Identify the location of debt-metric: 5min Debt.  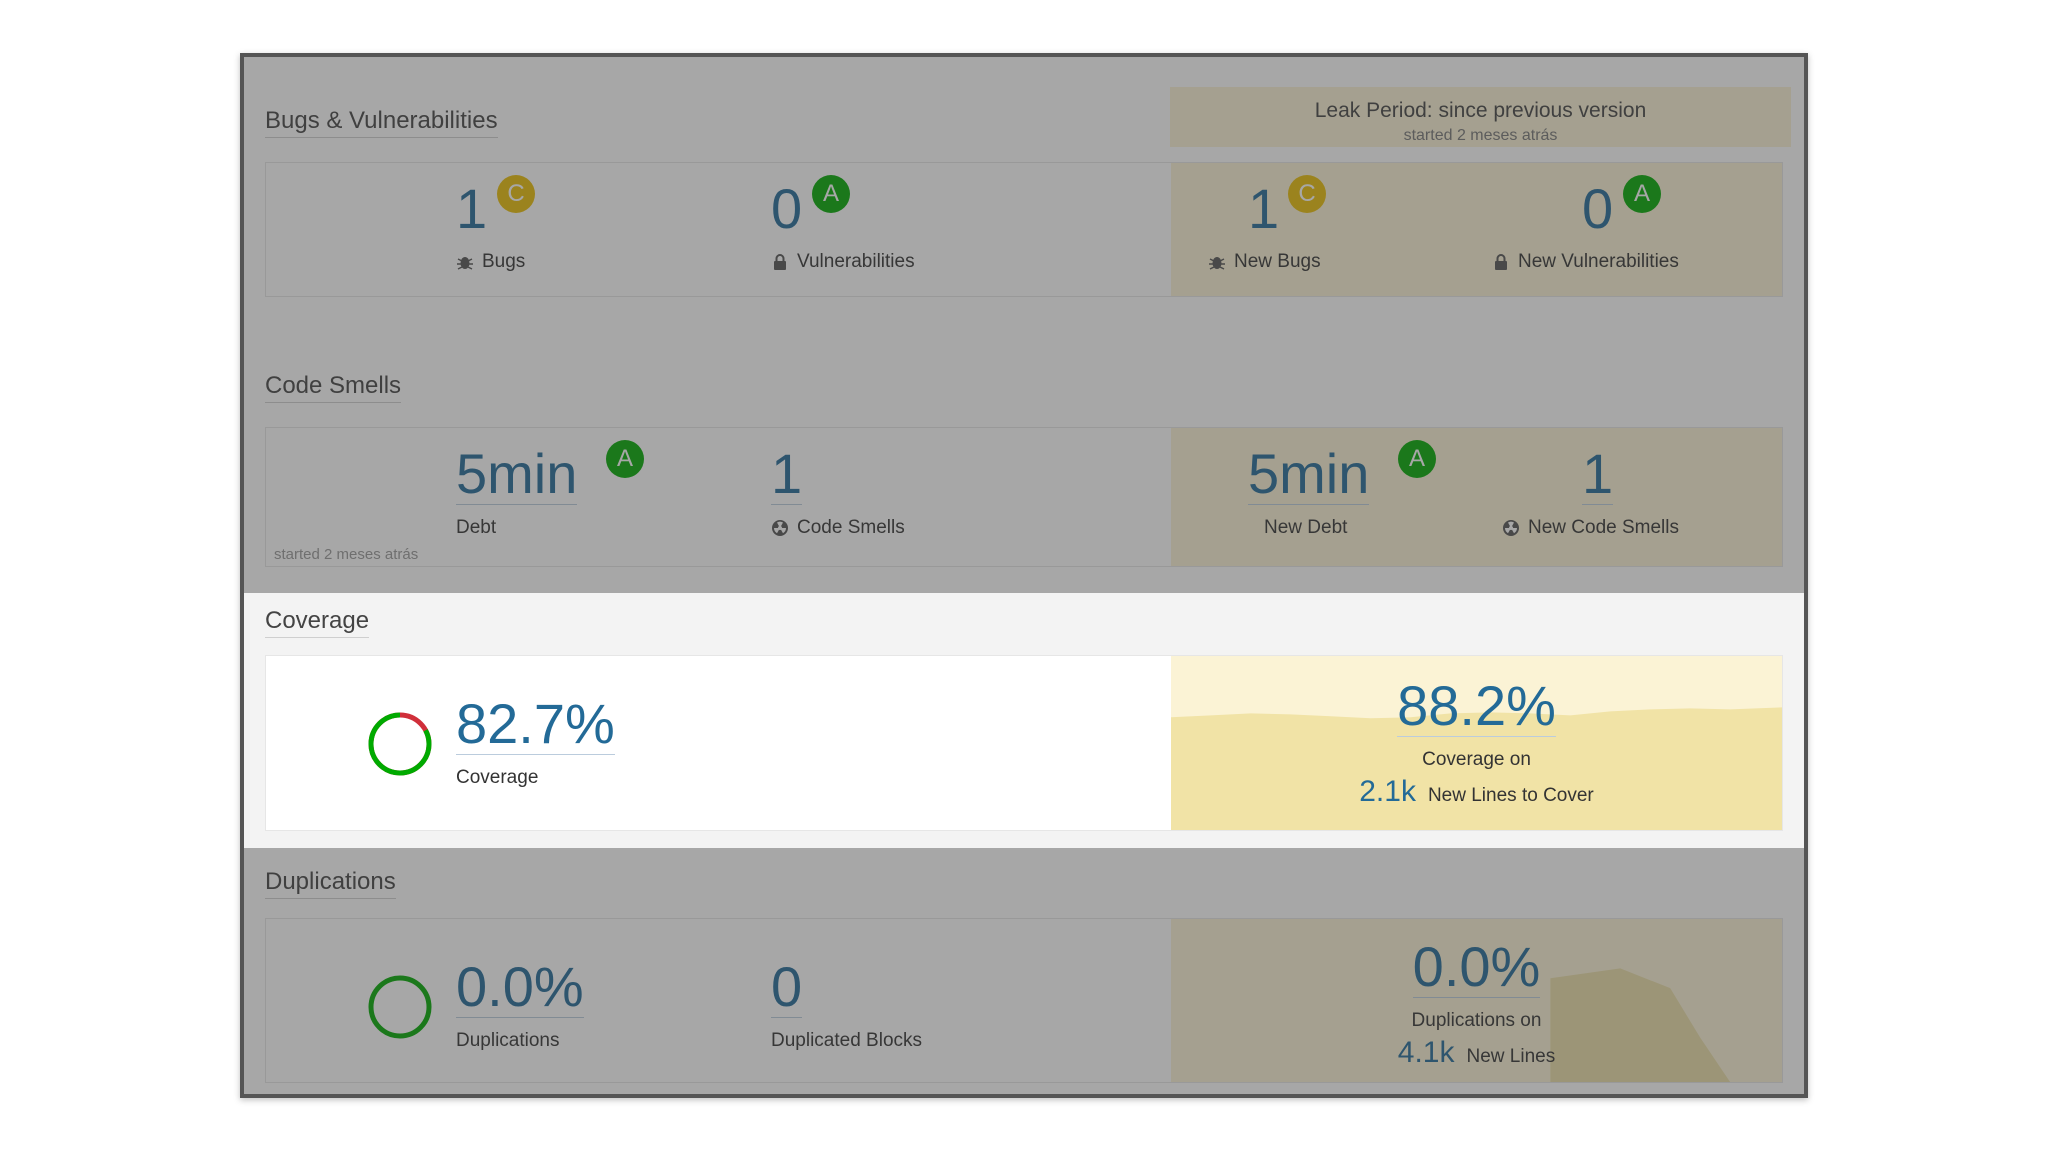
(517, 490).